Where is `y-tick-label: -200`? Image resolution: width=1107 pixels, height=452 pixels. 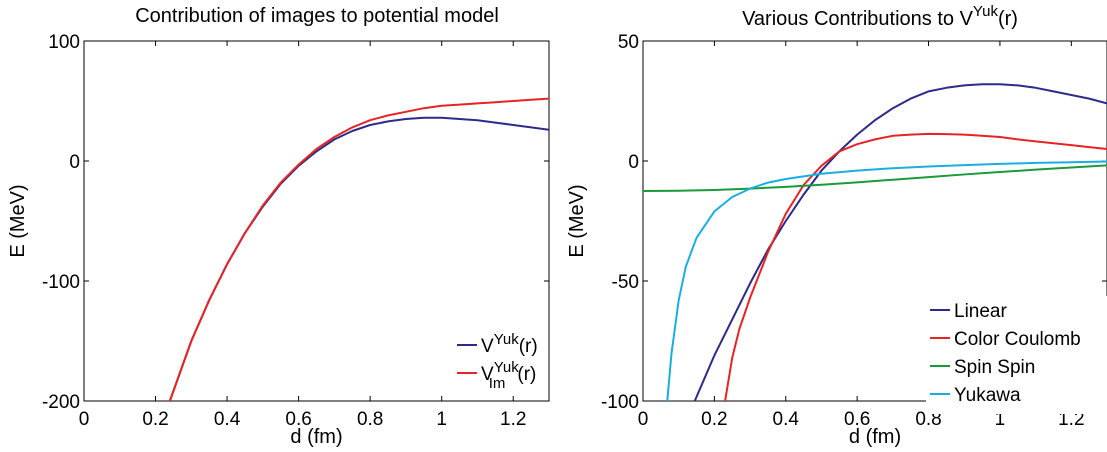 y-tick-label: -200 is located at coordinates (61, 402).